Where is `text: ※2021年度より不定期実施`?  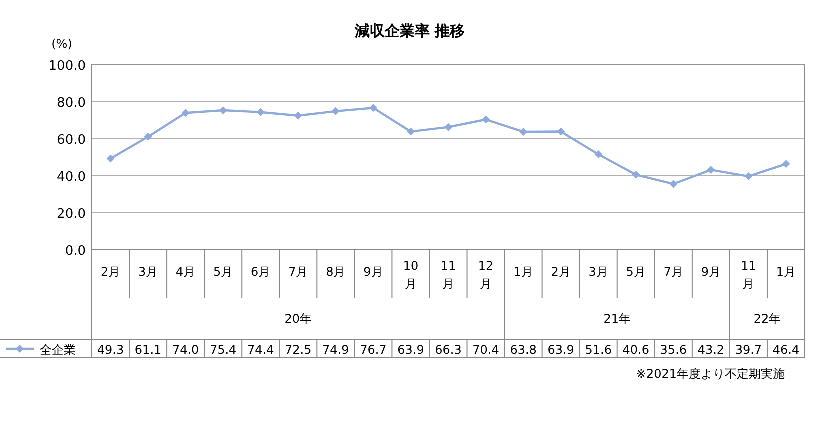 text: ※2021年度より不定期実施 is located at coordinates (710, 374).